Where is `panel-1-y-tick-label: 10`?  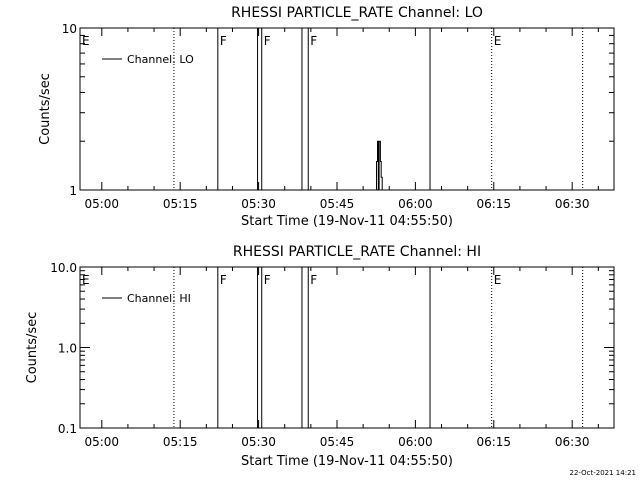 panel-1-y-tick-label: 10 is located at coordinates (69, 29).